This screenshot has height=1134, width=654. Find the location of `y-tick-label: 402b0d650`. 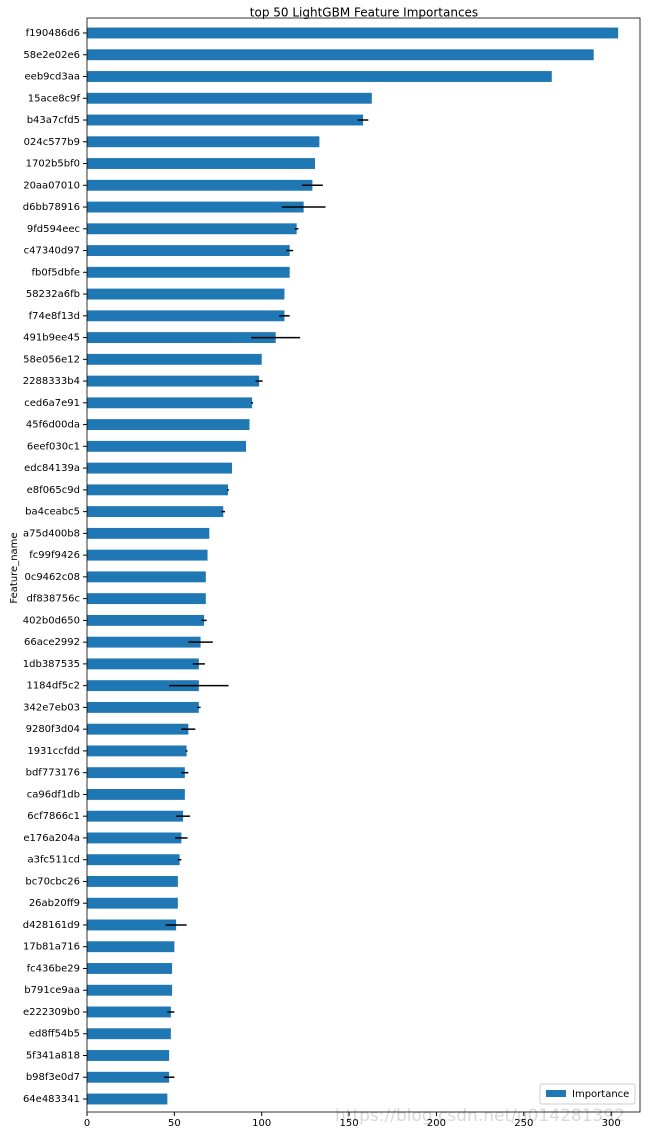

y-tick-label: 402b0d650 is located at coordinates (51, 620).